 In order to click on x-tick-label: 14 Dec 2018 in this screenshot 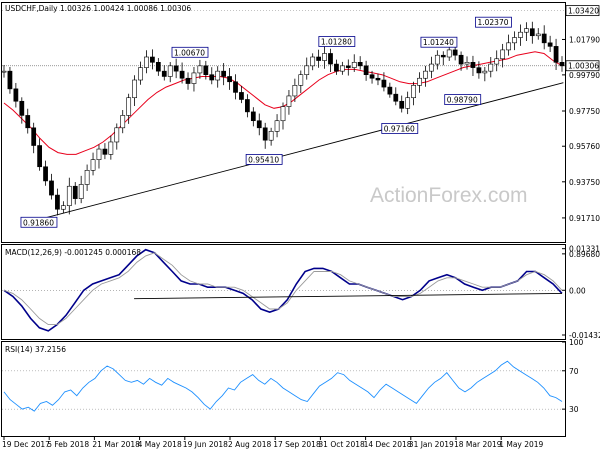, I will do `click(388, 444)`.